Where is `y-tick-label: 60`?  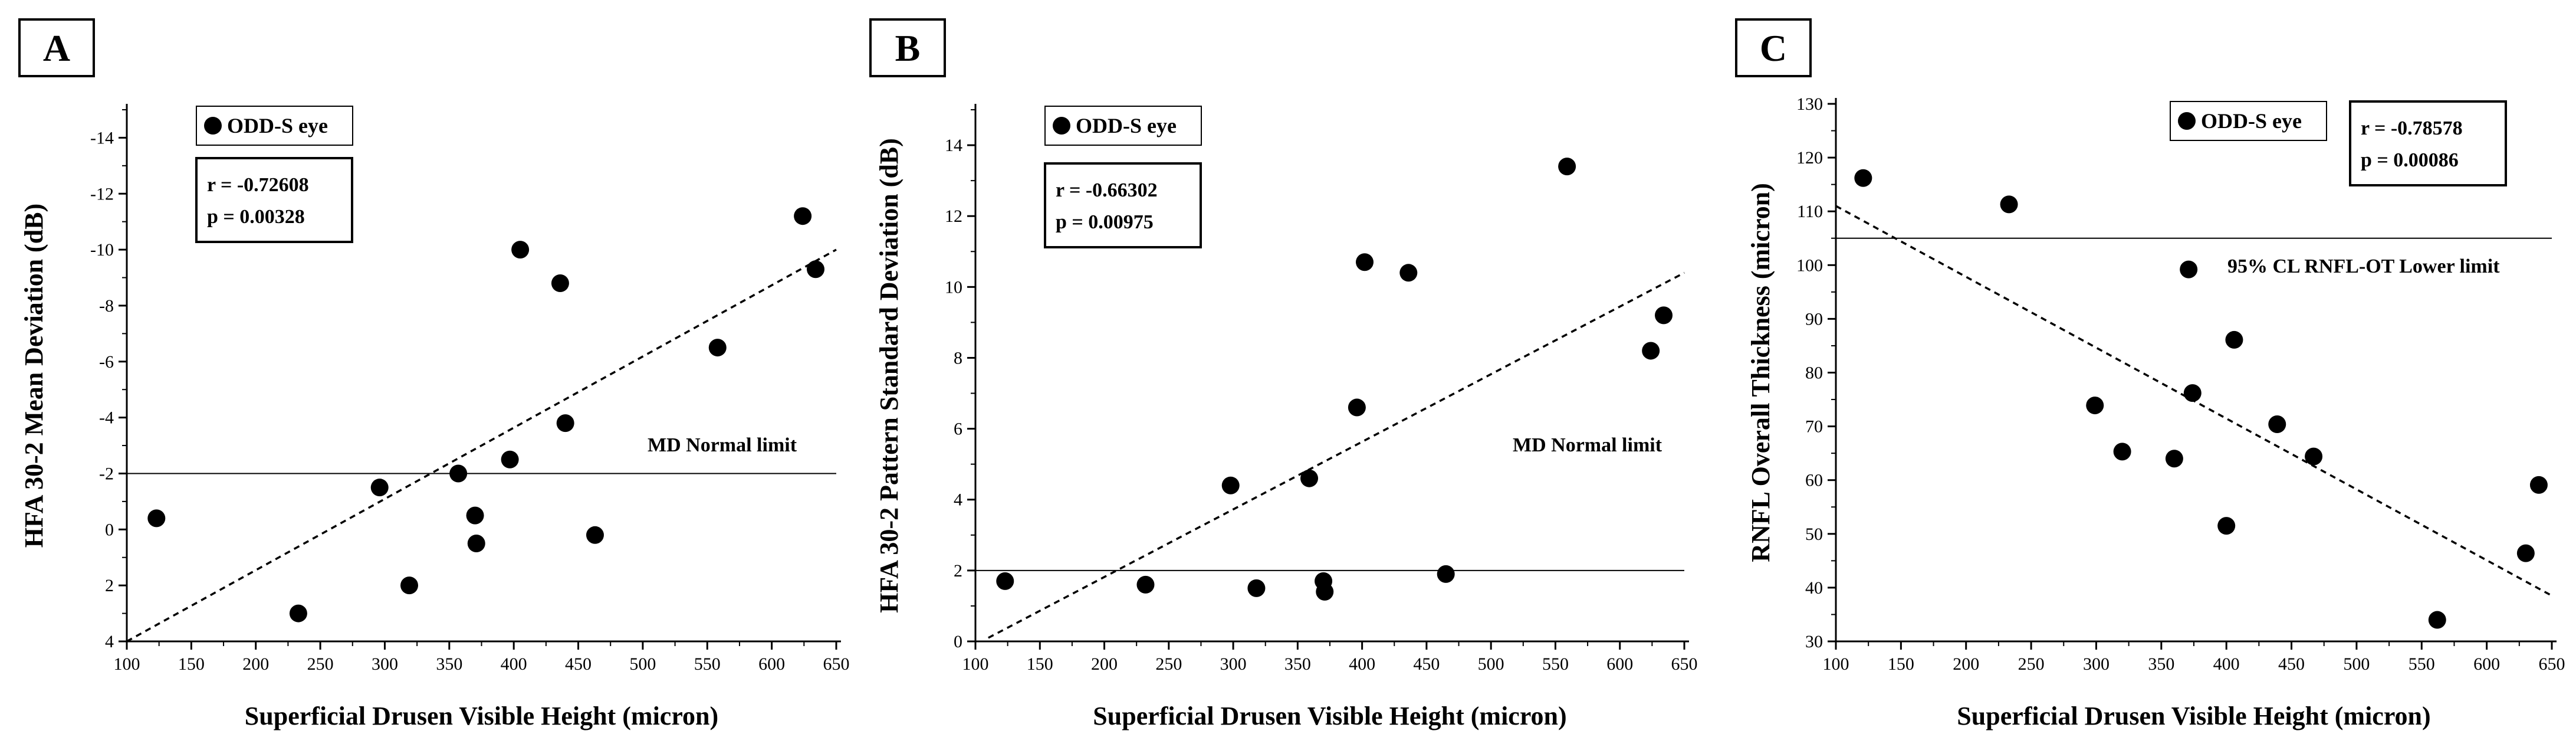
y-tick-label: 60 is located at coordinates (1814, 481).